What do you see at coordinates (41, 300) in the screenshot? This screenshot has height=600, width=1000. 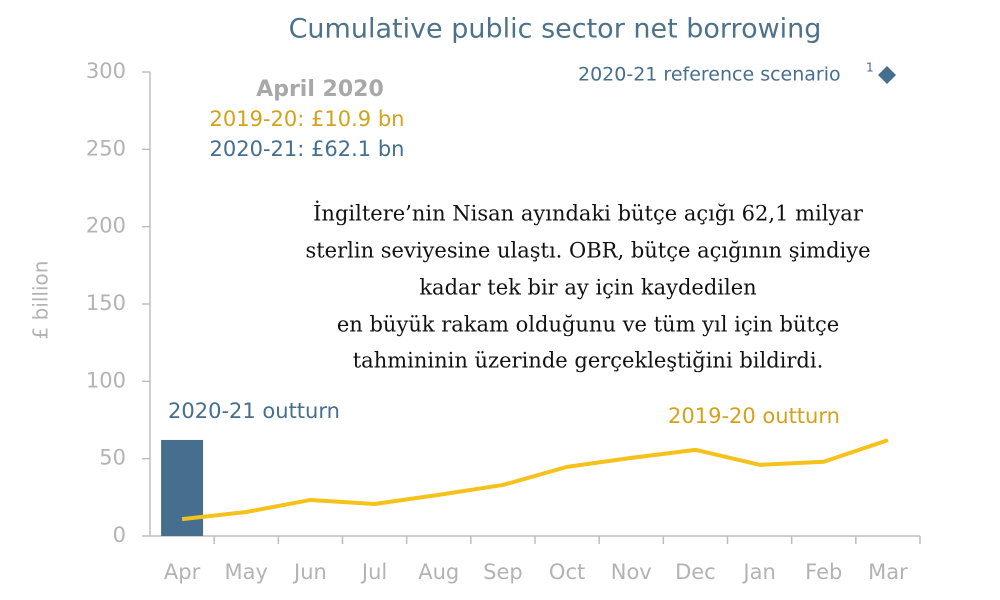 I see `y-axis-label: £ billion` at bounding box center [41, 300].